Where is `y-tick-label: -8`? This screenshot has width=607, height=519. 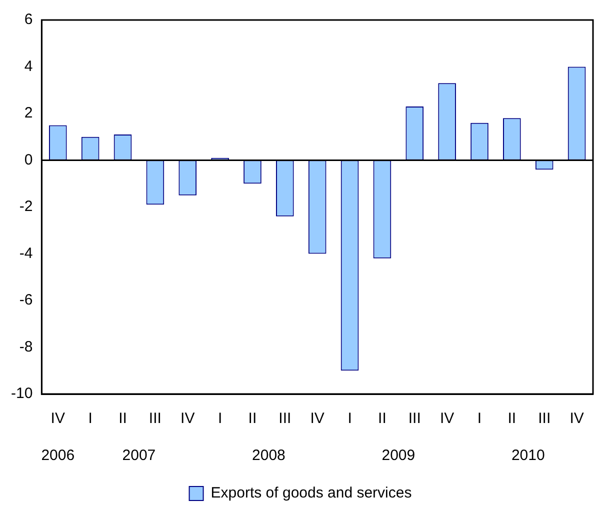 y-tick-label: -8 is located at coordinates (26, 347).